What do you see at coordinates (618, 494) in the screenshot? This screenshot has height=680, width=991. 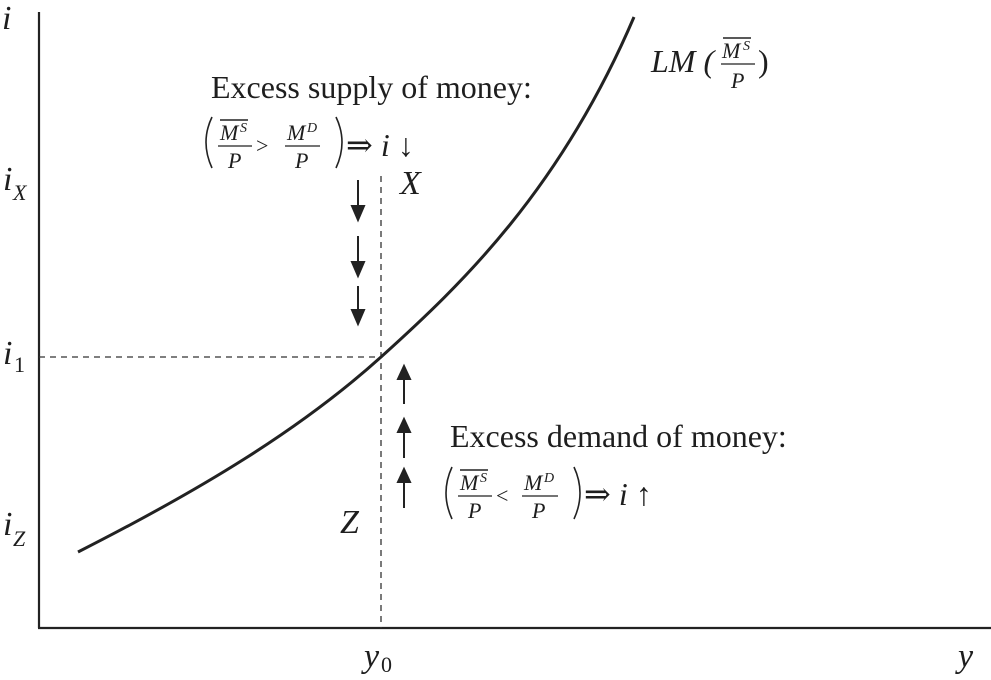 I see `svg-text: ⇒ i ↑` at bounding box center [618, 494].